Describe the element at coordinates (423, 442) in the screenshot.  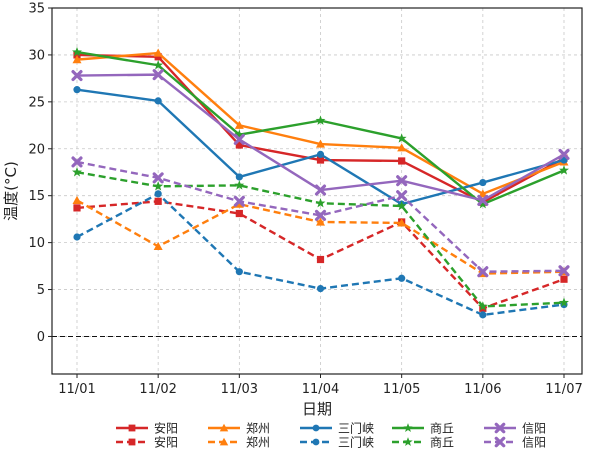
I see `legend-entry: 商丘` at that location.